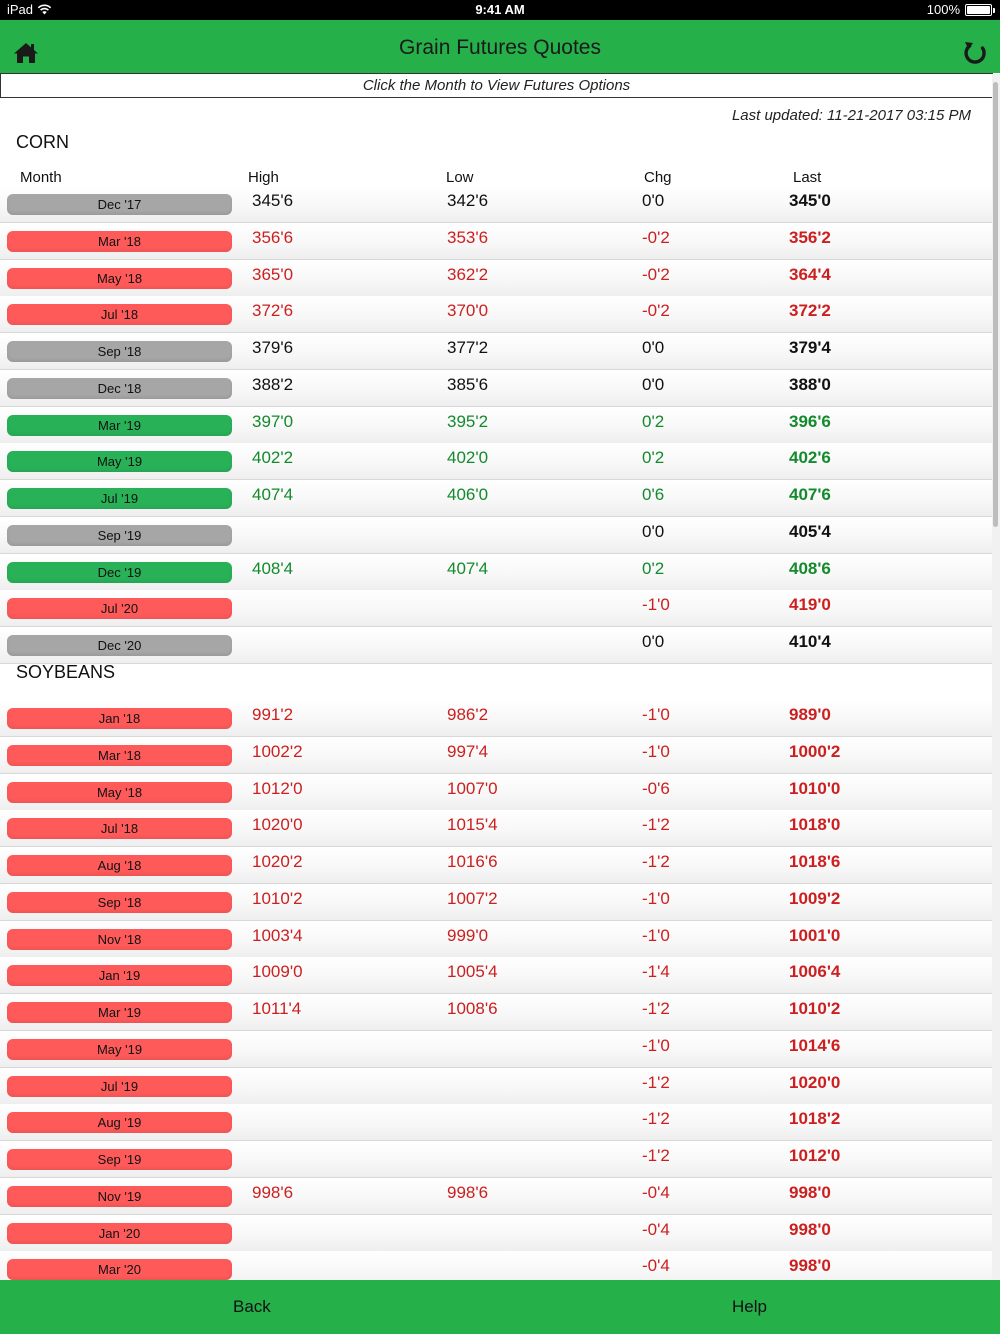 The width and height of the screenshot is (1000, 1334). I want to click on last-value: 408'6, so click(810, 568).